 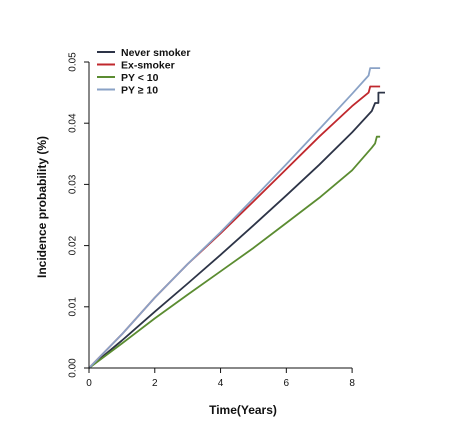 What do you see at coordinates (243, 410) in the screenshot?
I see `x-axis-title: Time(Years)` at bounding box center [243, 410].